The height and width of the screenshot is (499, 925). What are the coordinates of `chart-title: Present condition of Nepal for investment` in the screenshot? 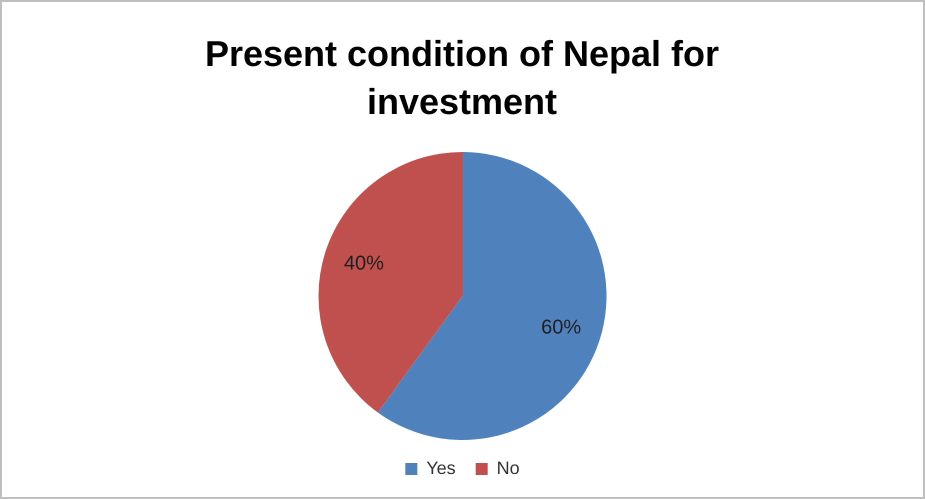 It's located at (462, 78).